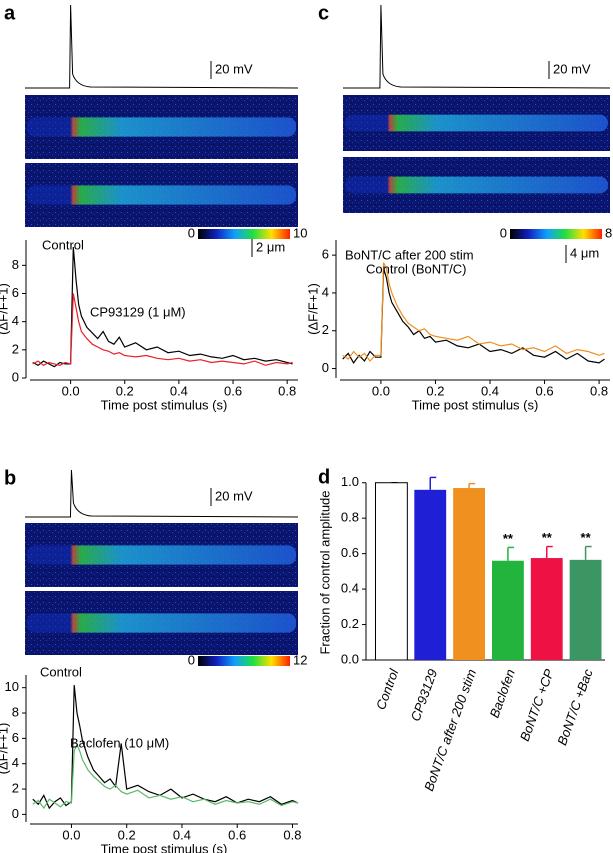 This screenshot has width=613, height=853. Describe the element at coordinates (350, 658) in the screenshot. I see `y-tick-label: 0.0` at that location.